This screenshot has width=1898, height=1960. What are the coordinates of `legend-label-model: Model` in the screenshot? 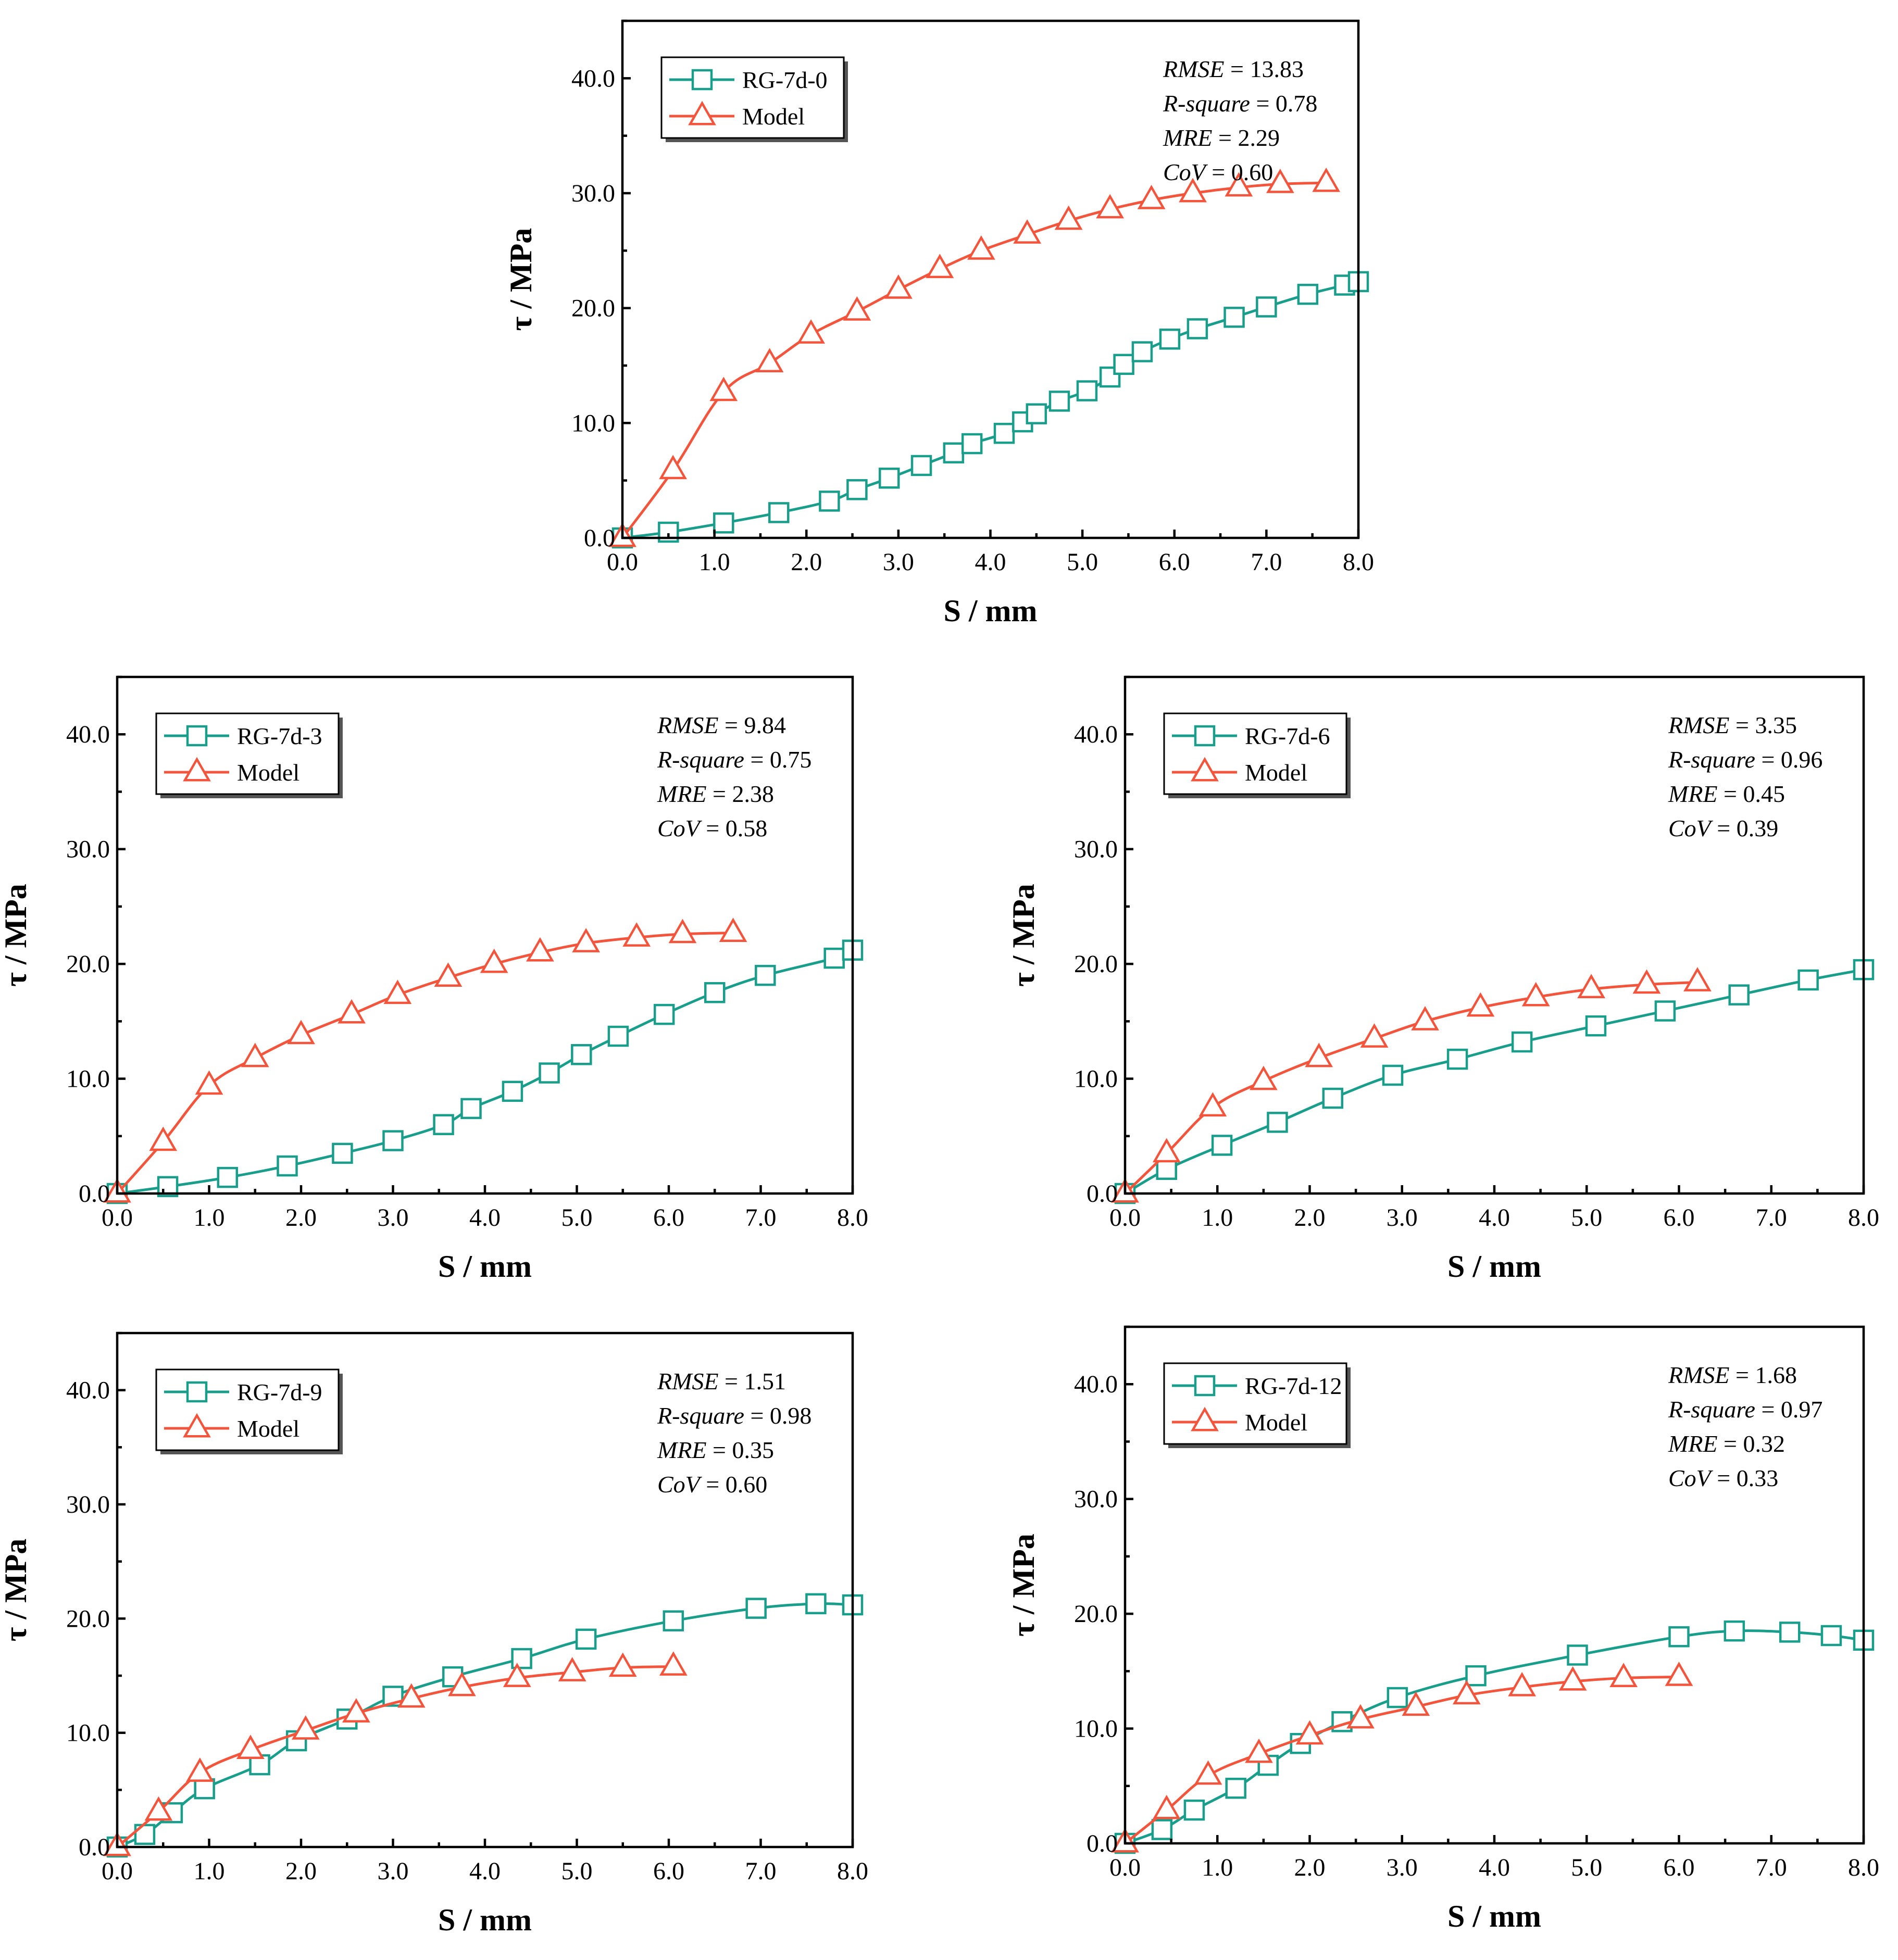 It's located at (1276, 772).